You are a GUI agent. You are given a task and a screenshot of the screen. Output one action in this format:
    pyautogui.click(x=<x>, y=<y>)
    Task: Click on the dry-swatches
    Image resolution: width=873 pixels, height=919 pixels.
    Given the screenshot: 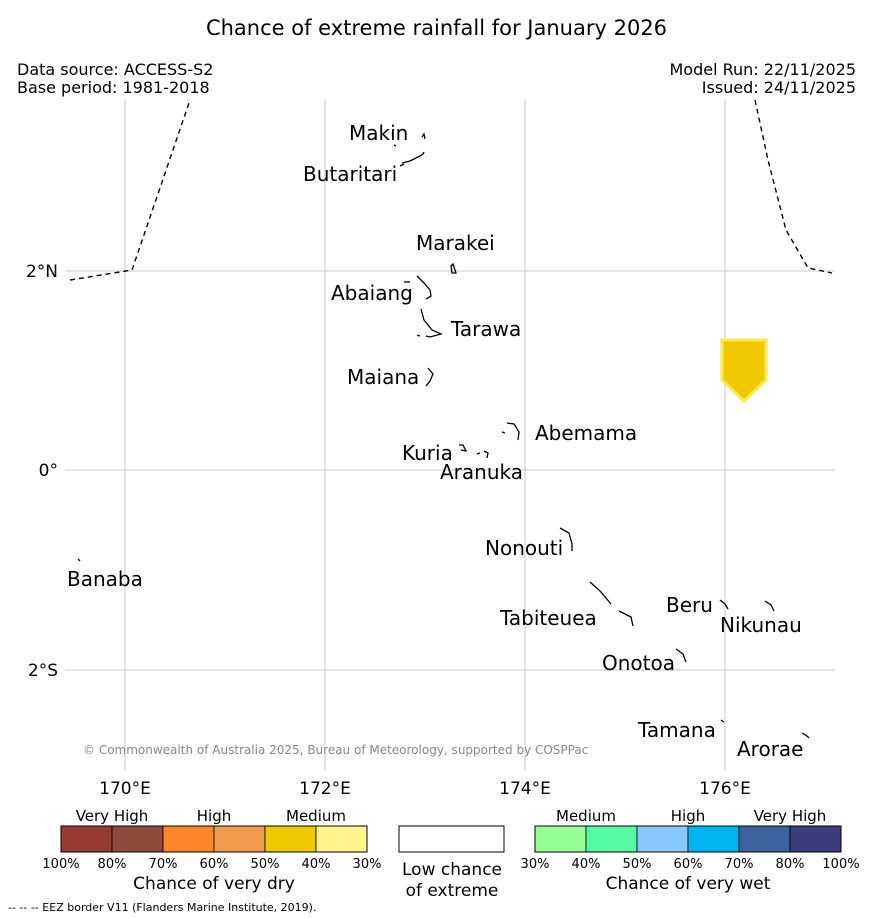 What is the action you would take?
    pyautogui.click(x=214, y=839)
    